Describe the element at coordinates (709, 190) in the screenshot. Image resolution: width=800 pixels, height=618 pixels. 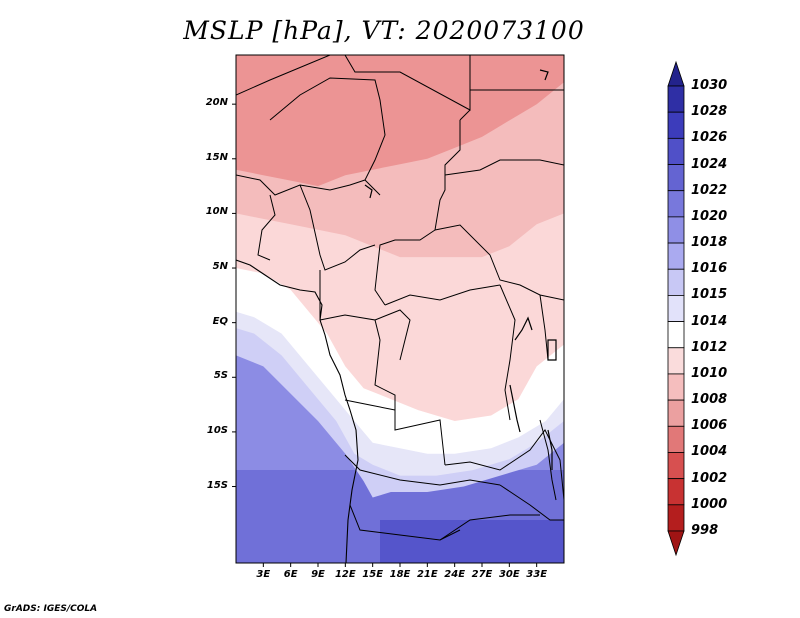
I see `colorbar-label: 1022` at that location.